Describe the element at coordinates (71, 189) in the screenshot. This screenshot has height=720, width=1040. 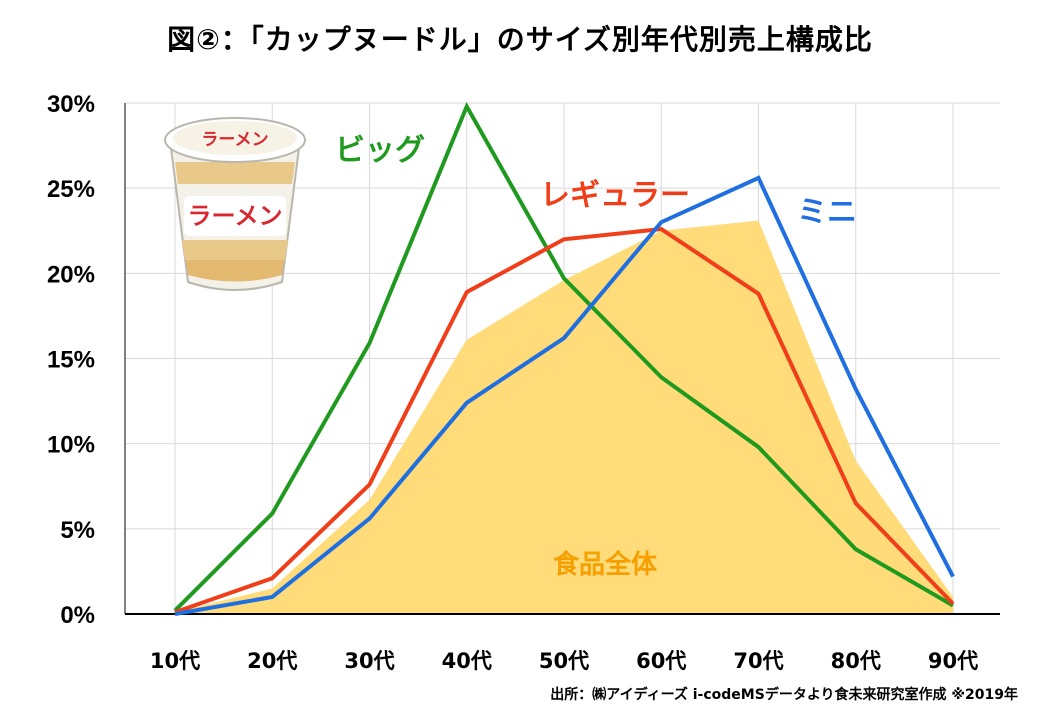
I see `y-tick-label: 25%` at that location.